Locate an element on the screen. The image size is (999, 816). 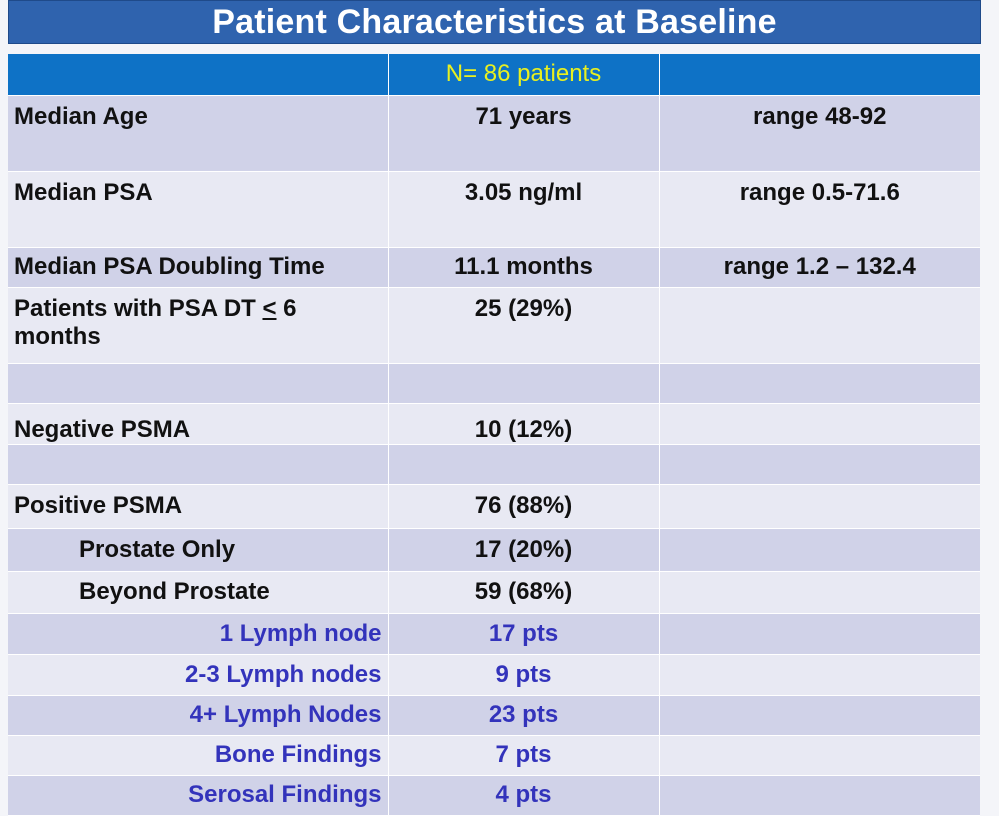
table-row: Patients with PSA DT < 6 months 25 (29%) is located at coordinates (494, 325).